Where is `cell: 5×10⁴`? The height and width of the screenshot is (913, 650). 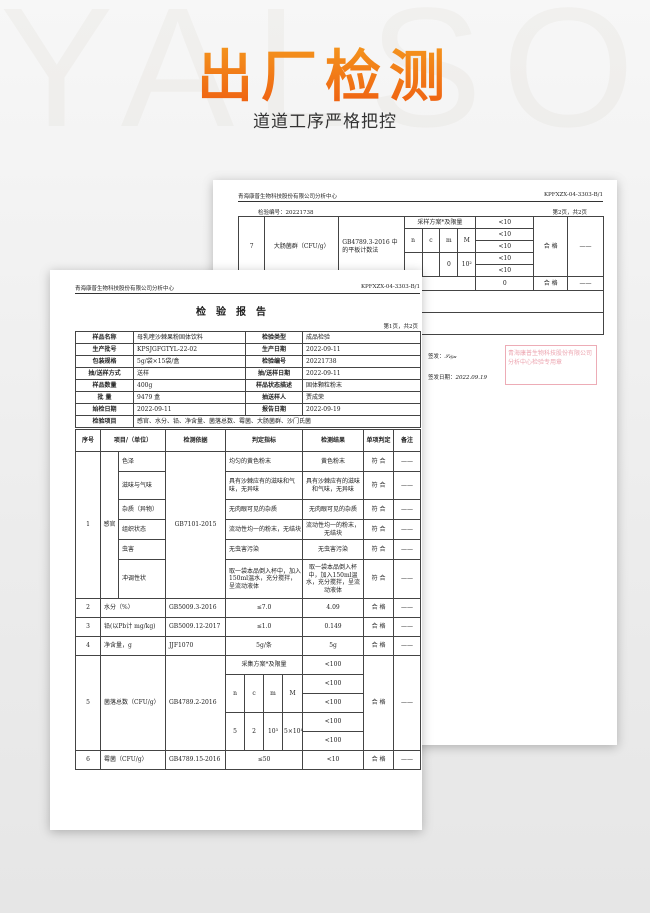 cell: 5×10⁴ is located at coordinates (293, 731).